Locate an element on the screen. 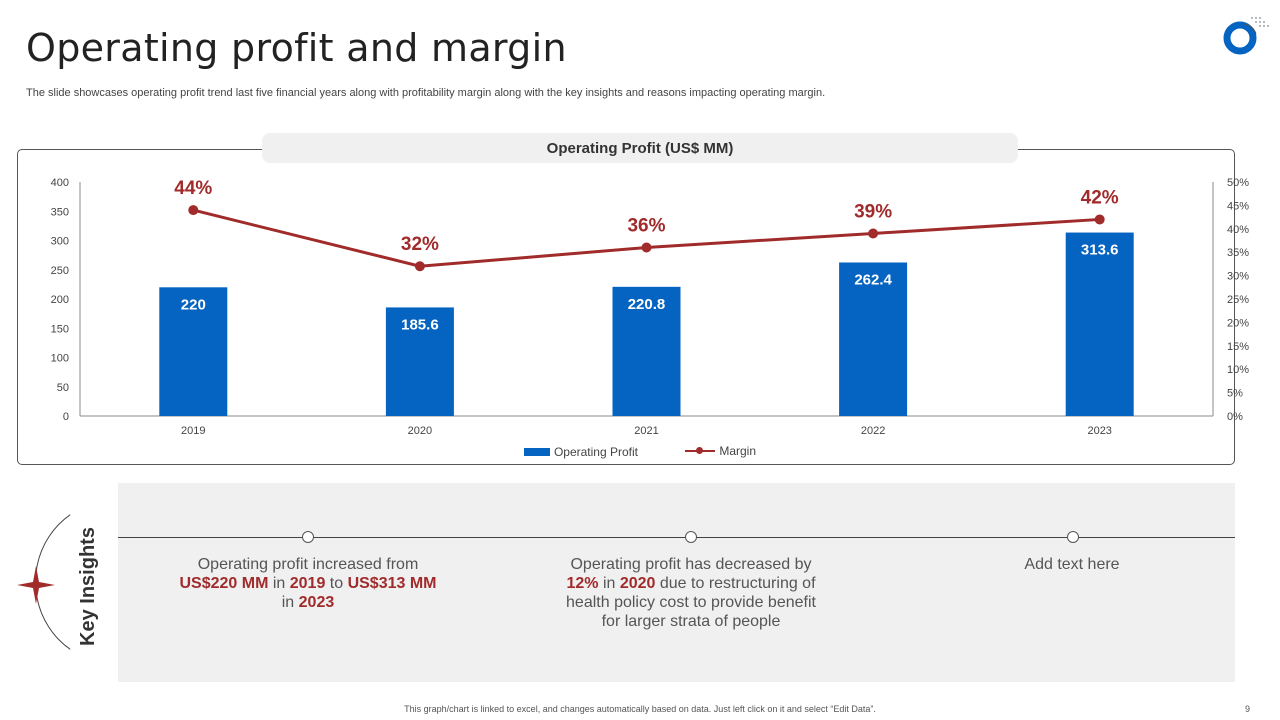 This screenshot has width=1280, height=720. y-left-tick-label: 350 is located at coordinates (60, 212).